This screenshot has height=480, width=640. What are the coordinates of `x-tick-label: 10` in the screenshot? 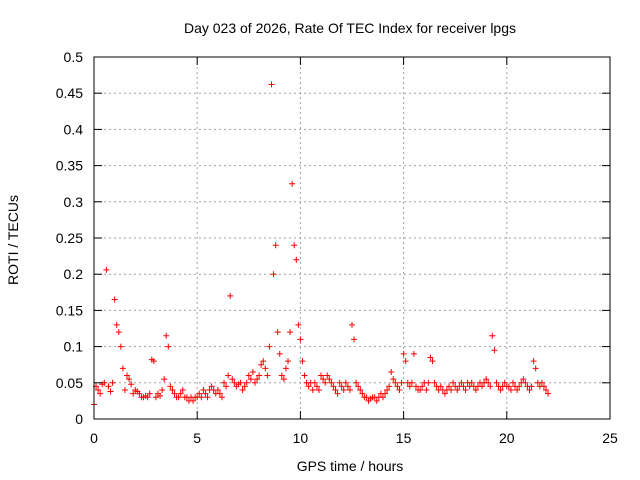 It's located at (301, 438).